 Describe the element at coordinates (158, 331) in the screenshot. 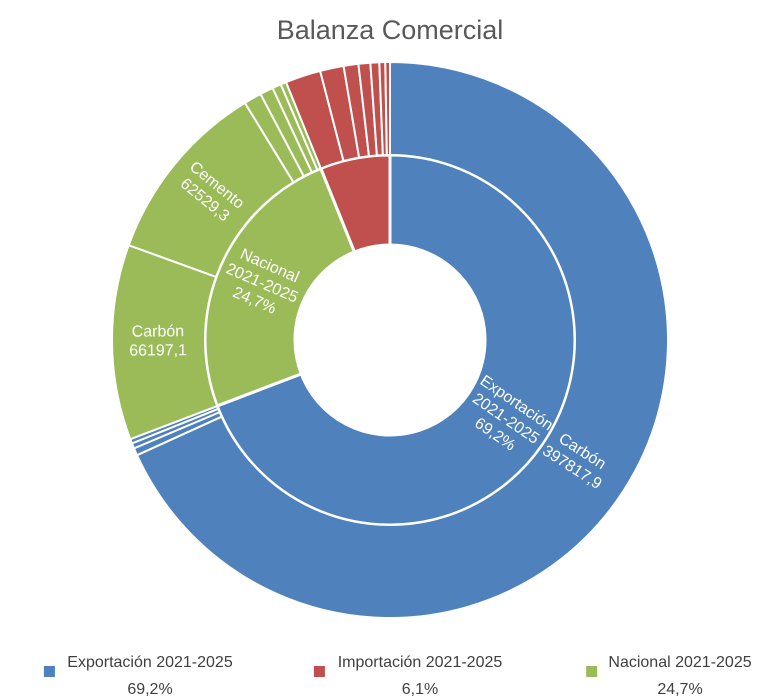

I see `data-label-line: Carbón` at that location.